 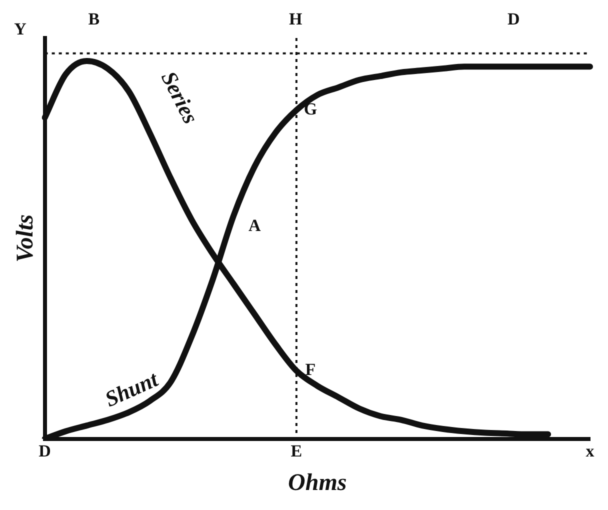 What do you see at coordinates (317, 483) in the screenshot?
I see `x-axis-title: Ohms` at bounding box center [317, 483].